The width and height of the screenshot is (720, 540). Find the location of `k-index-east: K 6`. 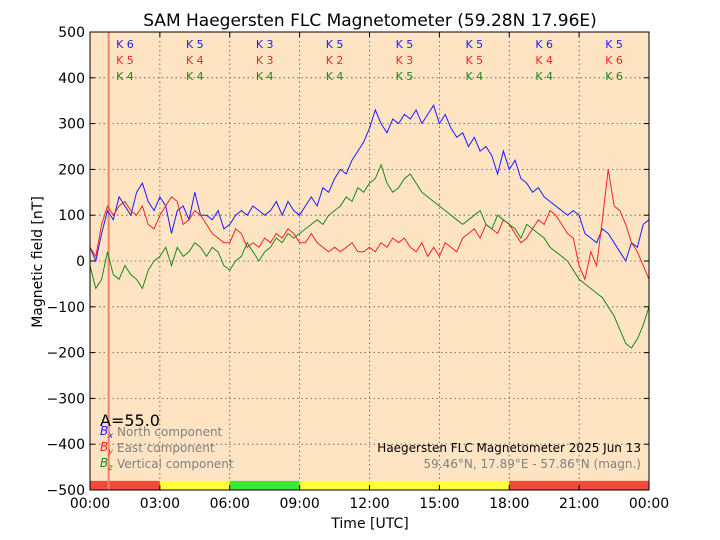

k-index-east: K 6 is located at coordinates (614, 60).